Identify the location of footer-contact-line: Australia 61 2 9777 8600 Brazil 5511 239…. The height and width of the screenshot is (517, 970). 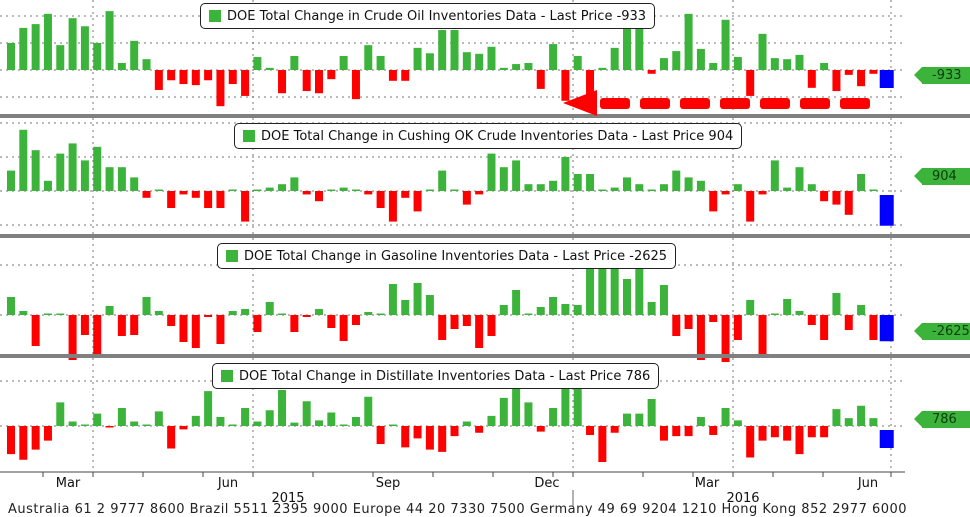
(458, 509).